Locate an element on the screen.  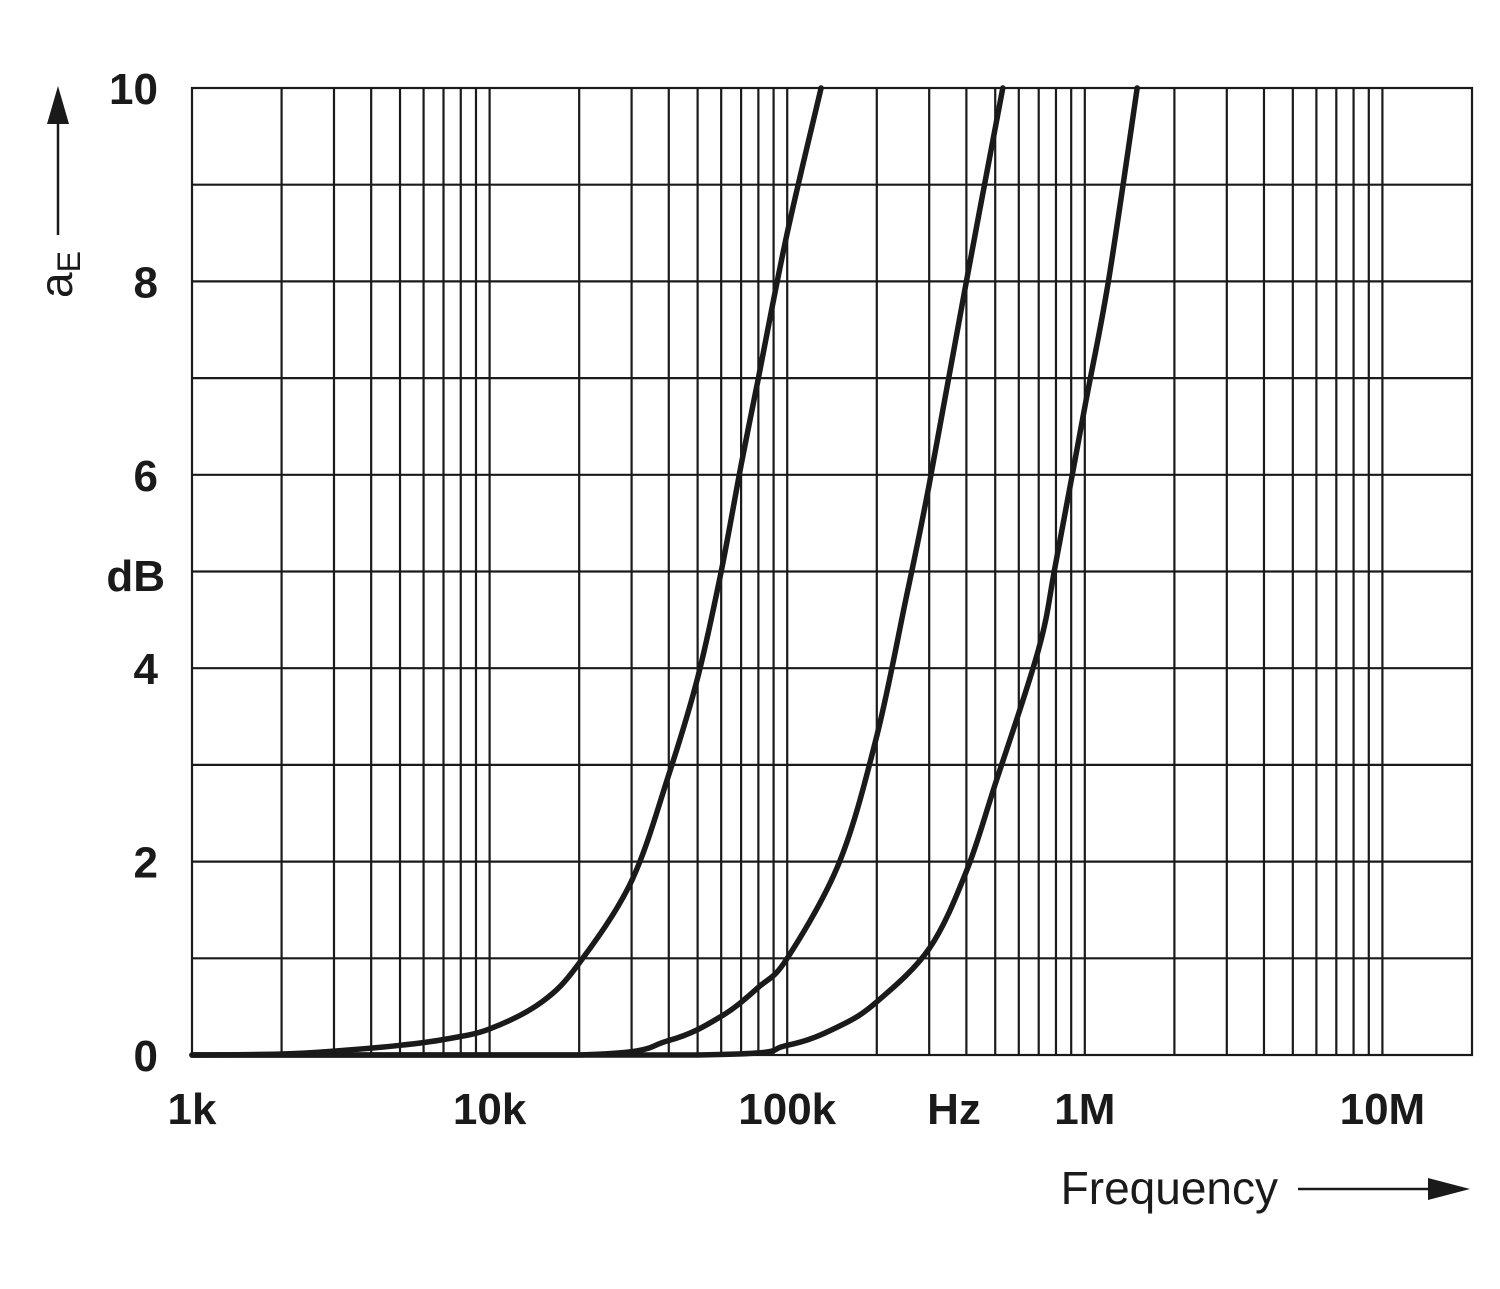
y-tick-label: 6 is located at coordinates (146, 476).